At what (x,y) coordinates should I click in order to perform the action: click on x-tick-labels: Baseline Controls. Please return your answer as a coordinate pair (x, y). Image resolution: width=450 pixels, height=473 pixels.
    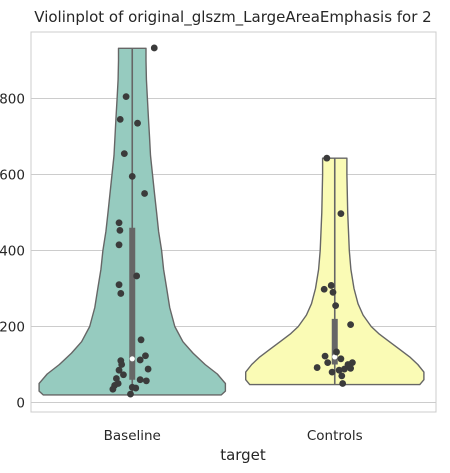
    Looking at the image, I should click on (233, 436).